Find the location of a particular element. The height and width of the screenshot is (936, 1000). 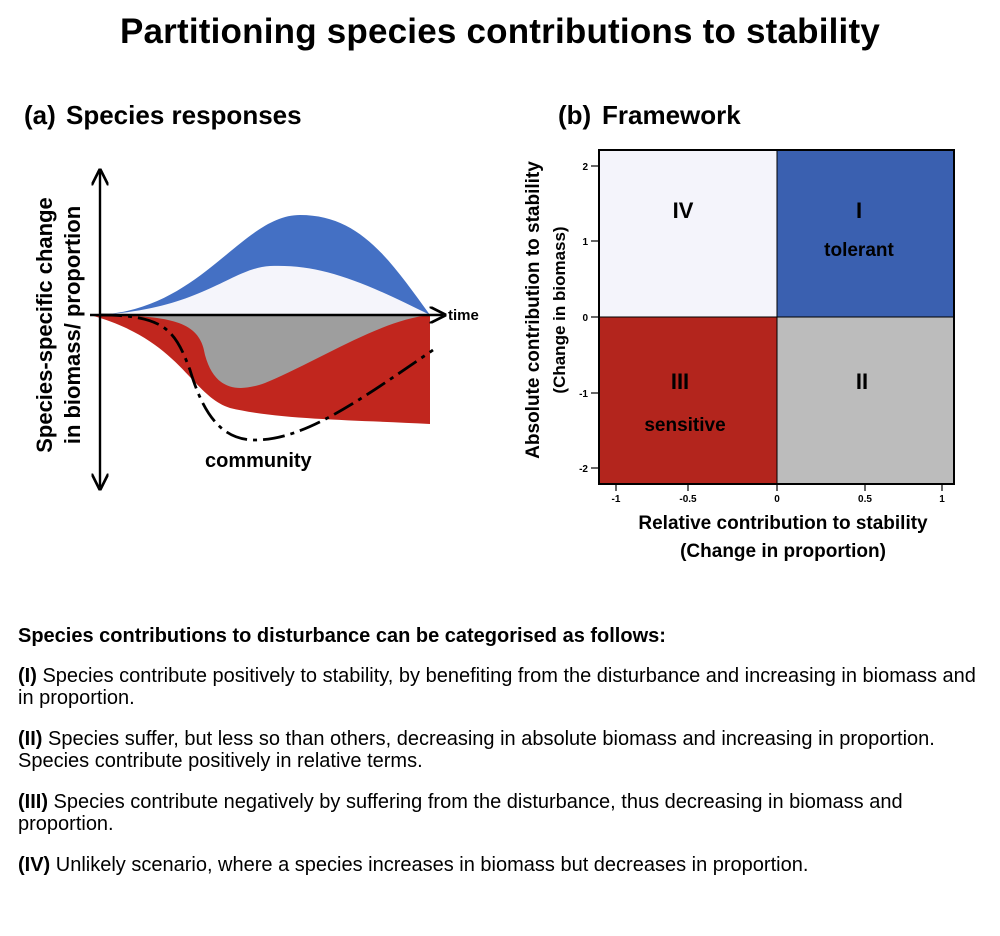

description-item-tag: (I) is located at coordinates (27, 676).